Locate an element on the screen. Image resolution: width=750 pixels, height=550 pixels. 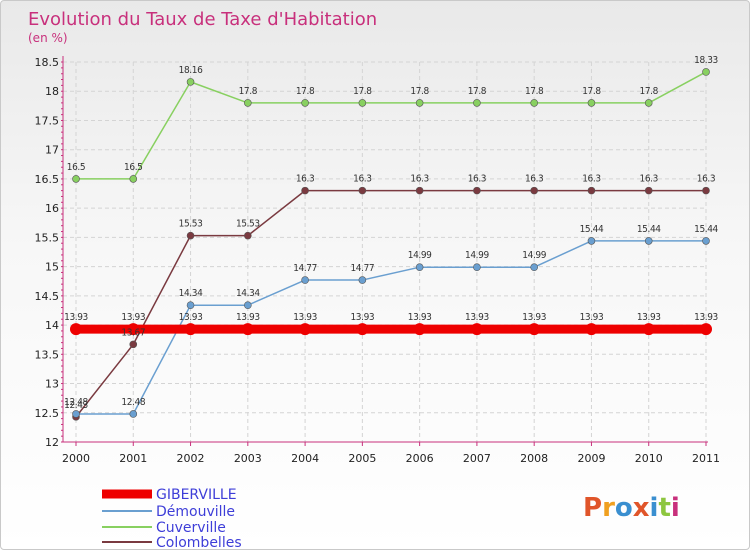
data-label: 14.99 is located at coordinates (420, 255).